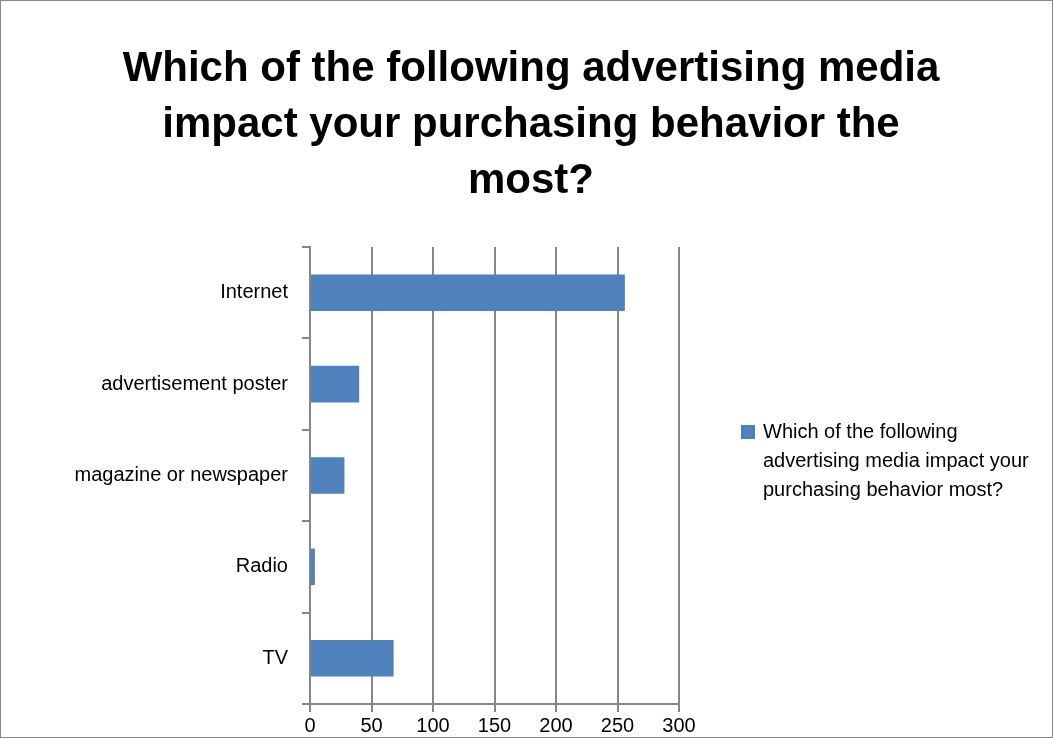  I want to click on legend-label: Which of the following advertising media impact your purchasing behavior most?, so click(896, 460).